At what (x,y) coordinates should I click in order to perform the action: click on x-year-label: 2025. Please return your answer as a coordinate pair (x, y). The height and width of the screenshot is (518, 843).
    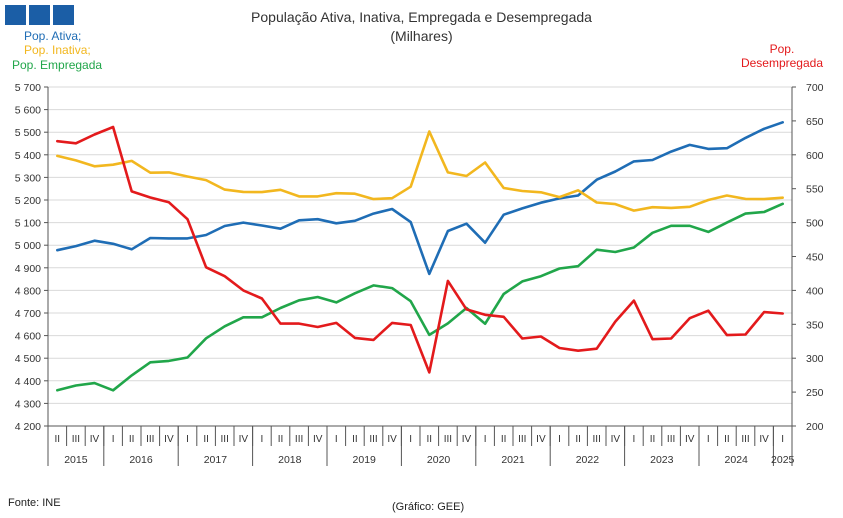
    Looking at the image, I should click on (783, 460).